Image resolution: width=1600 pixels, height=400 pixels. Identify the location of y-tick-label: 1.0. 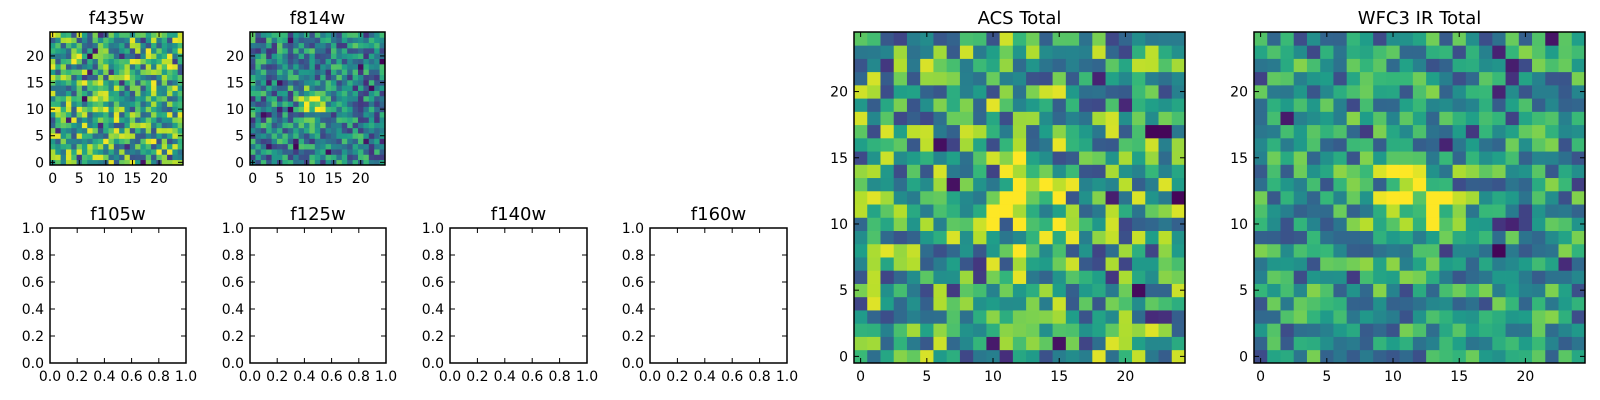
(233, 229).